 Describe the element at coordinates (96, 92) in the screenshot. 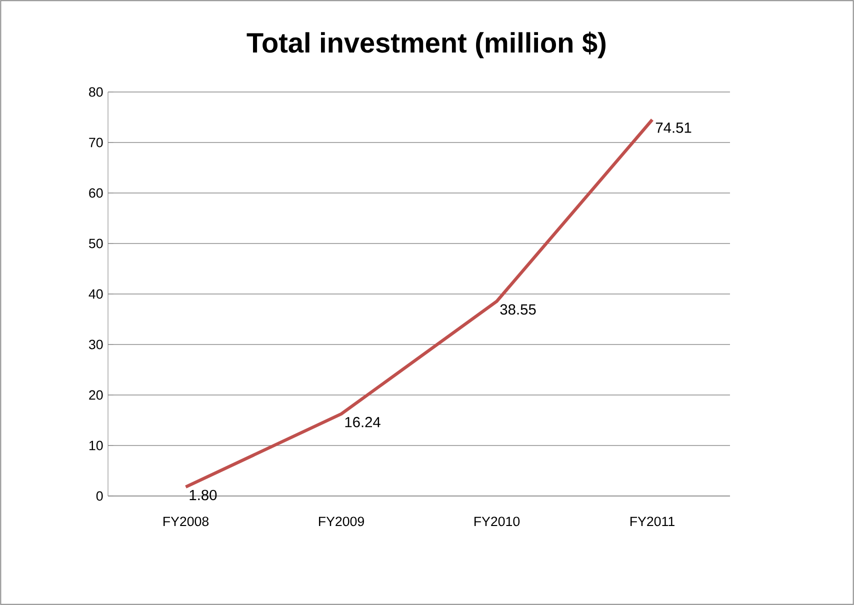

I see `y-tick-label: 80` at that location.